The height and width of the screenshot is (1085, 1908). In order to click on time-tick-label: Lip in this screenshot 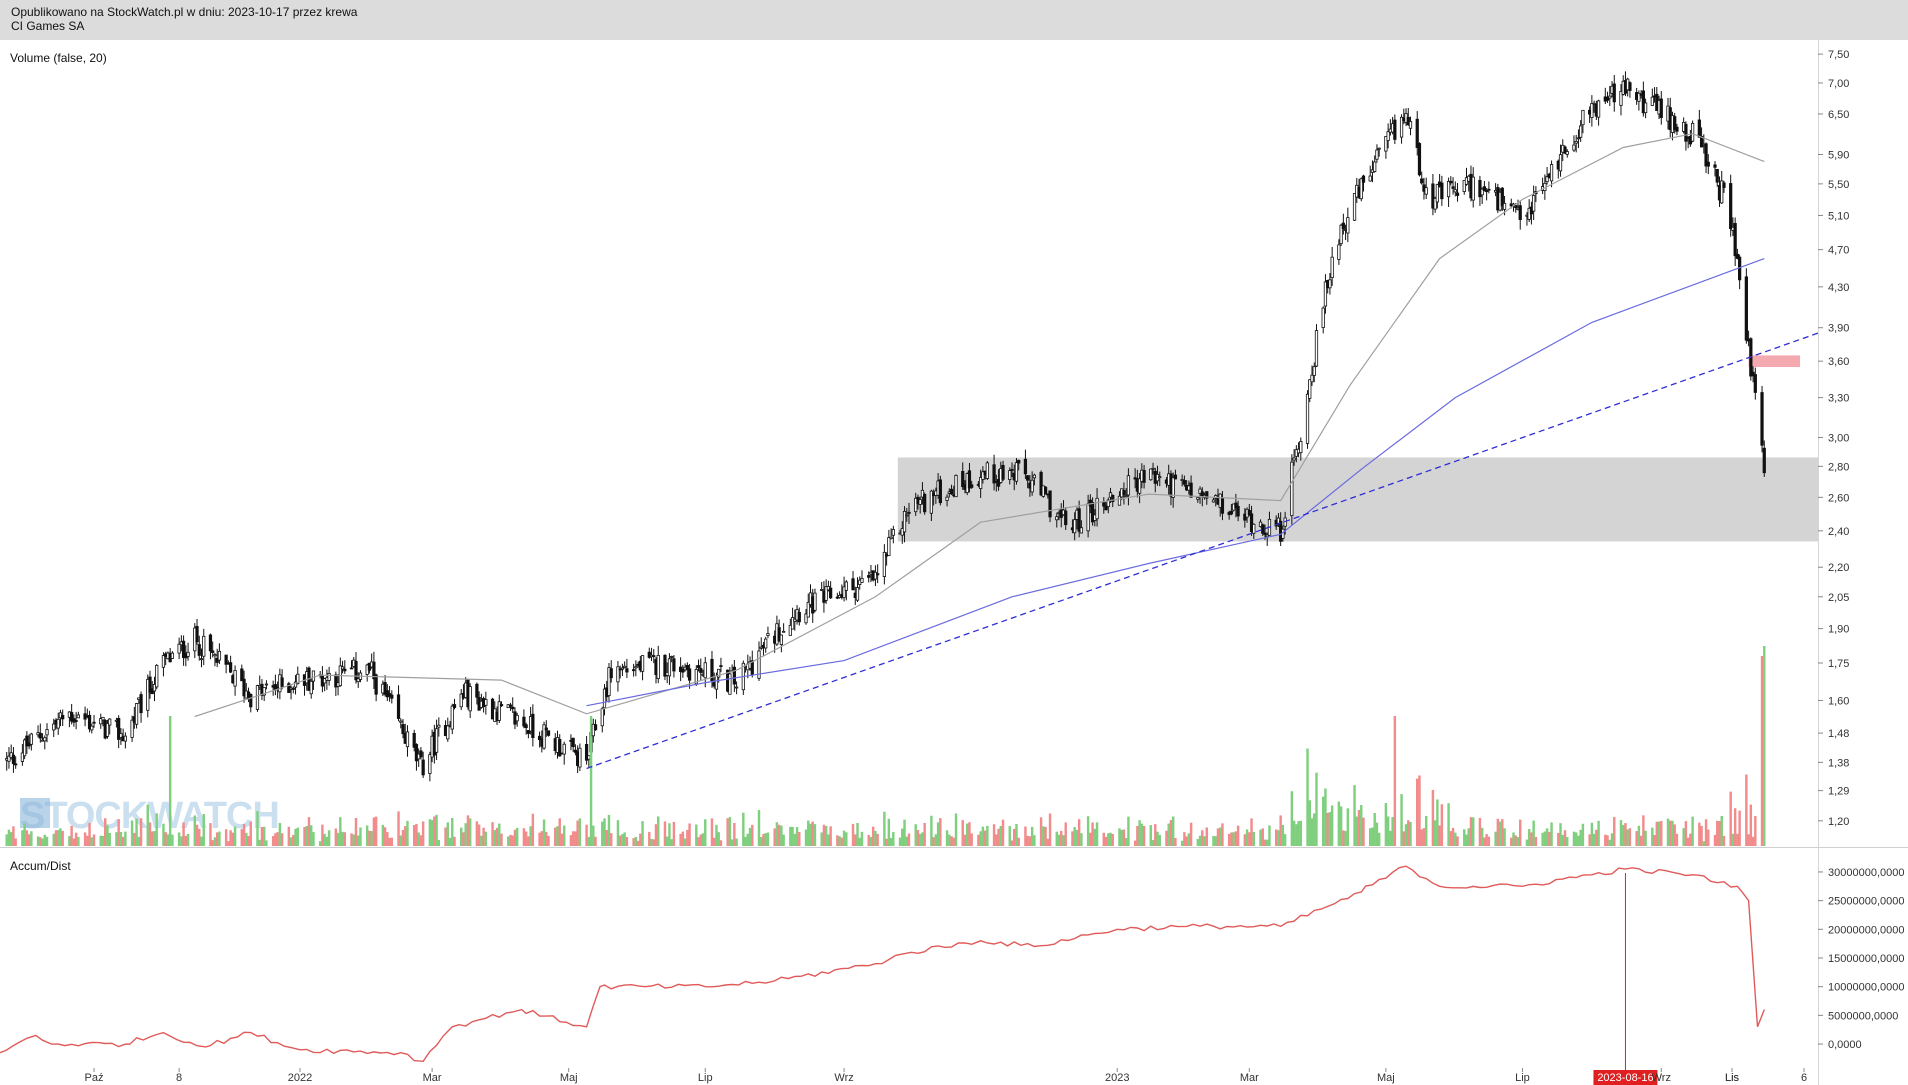, I will do `click(705, 1078)`.